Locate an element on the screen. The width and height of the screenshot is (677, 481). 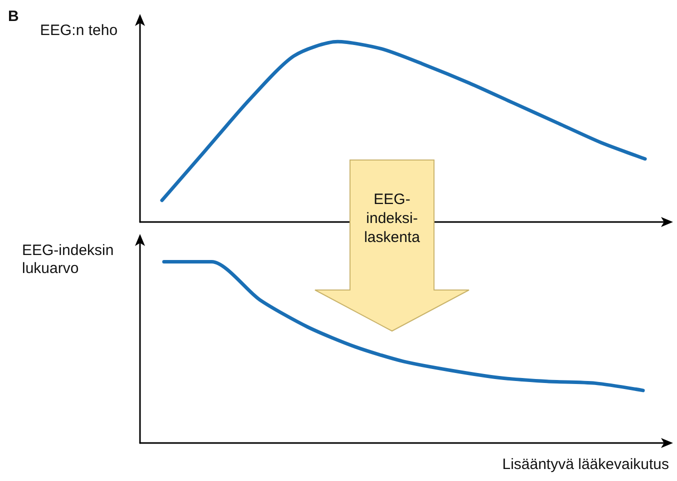
y-axis-title: EEG-indeksin lukuarvo is located at coordinates (68, 260).